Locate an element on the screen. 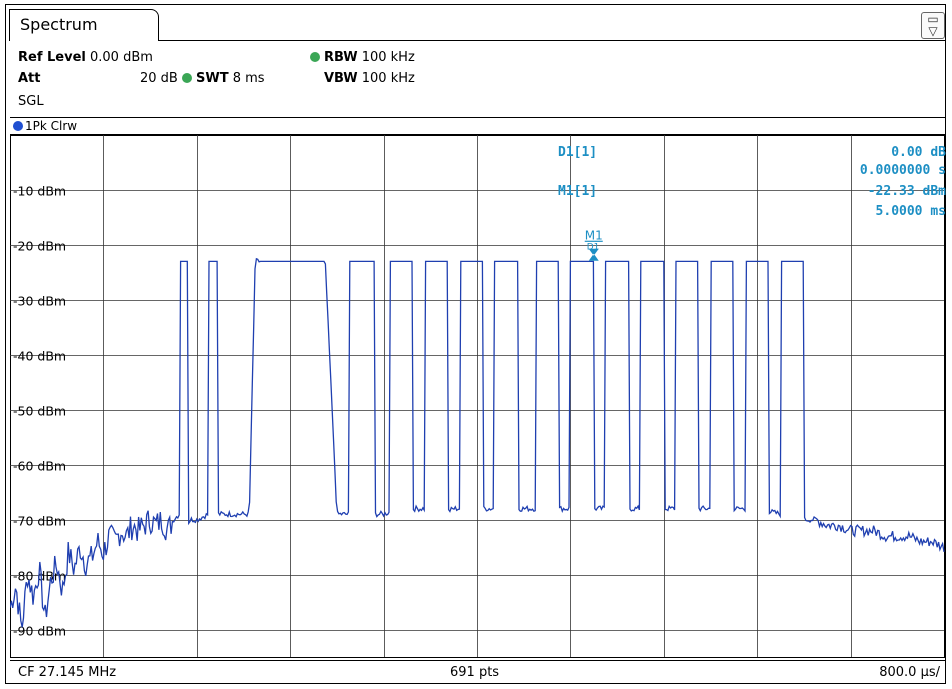 This screenshot has height=689, width=952. vbw-info: VBW 100 kHz is located at coordinates (369, 78).